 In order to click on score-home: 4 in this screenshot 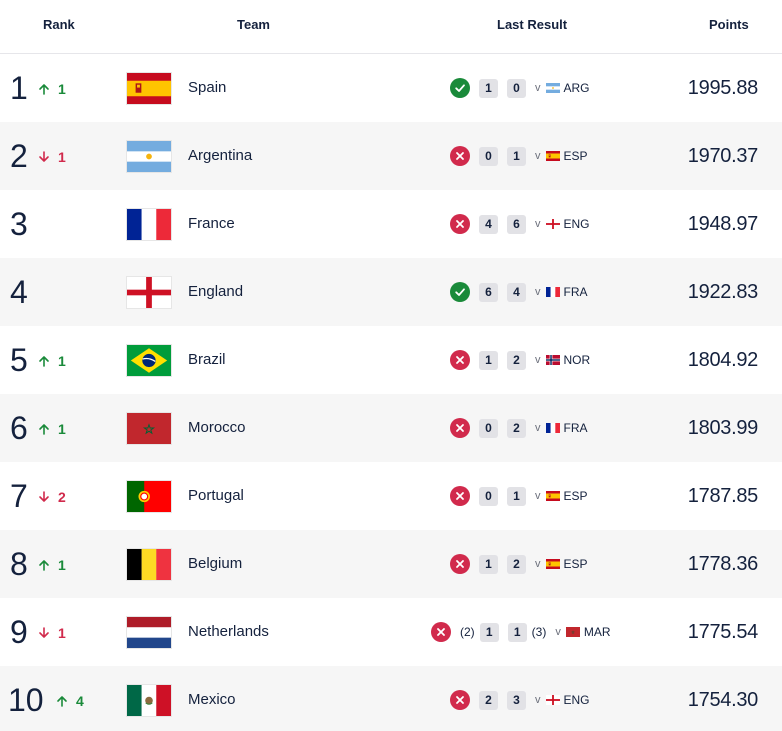, I will do `click(488, 224)`.